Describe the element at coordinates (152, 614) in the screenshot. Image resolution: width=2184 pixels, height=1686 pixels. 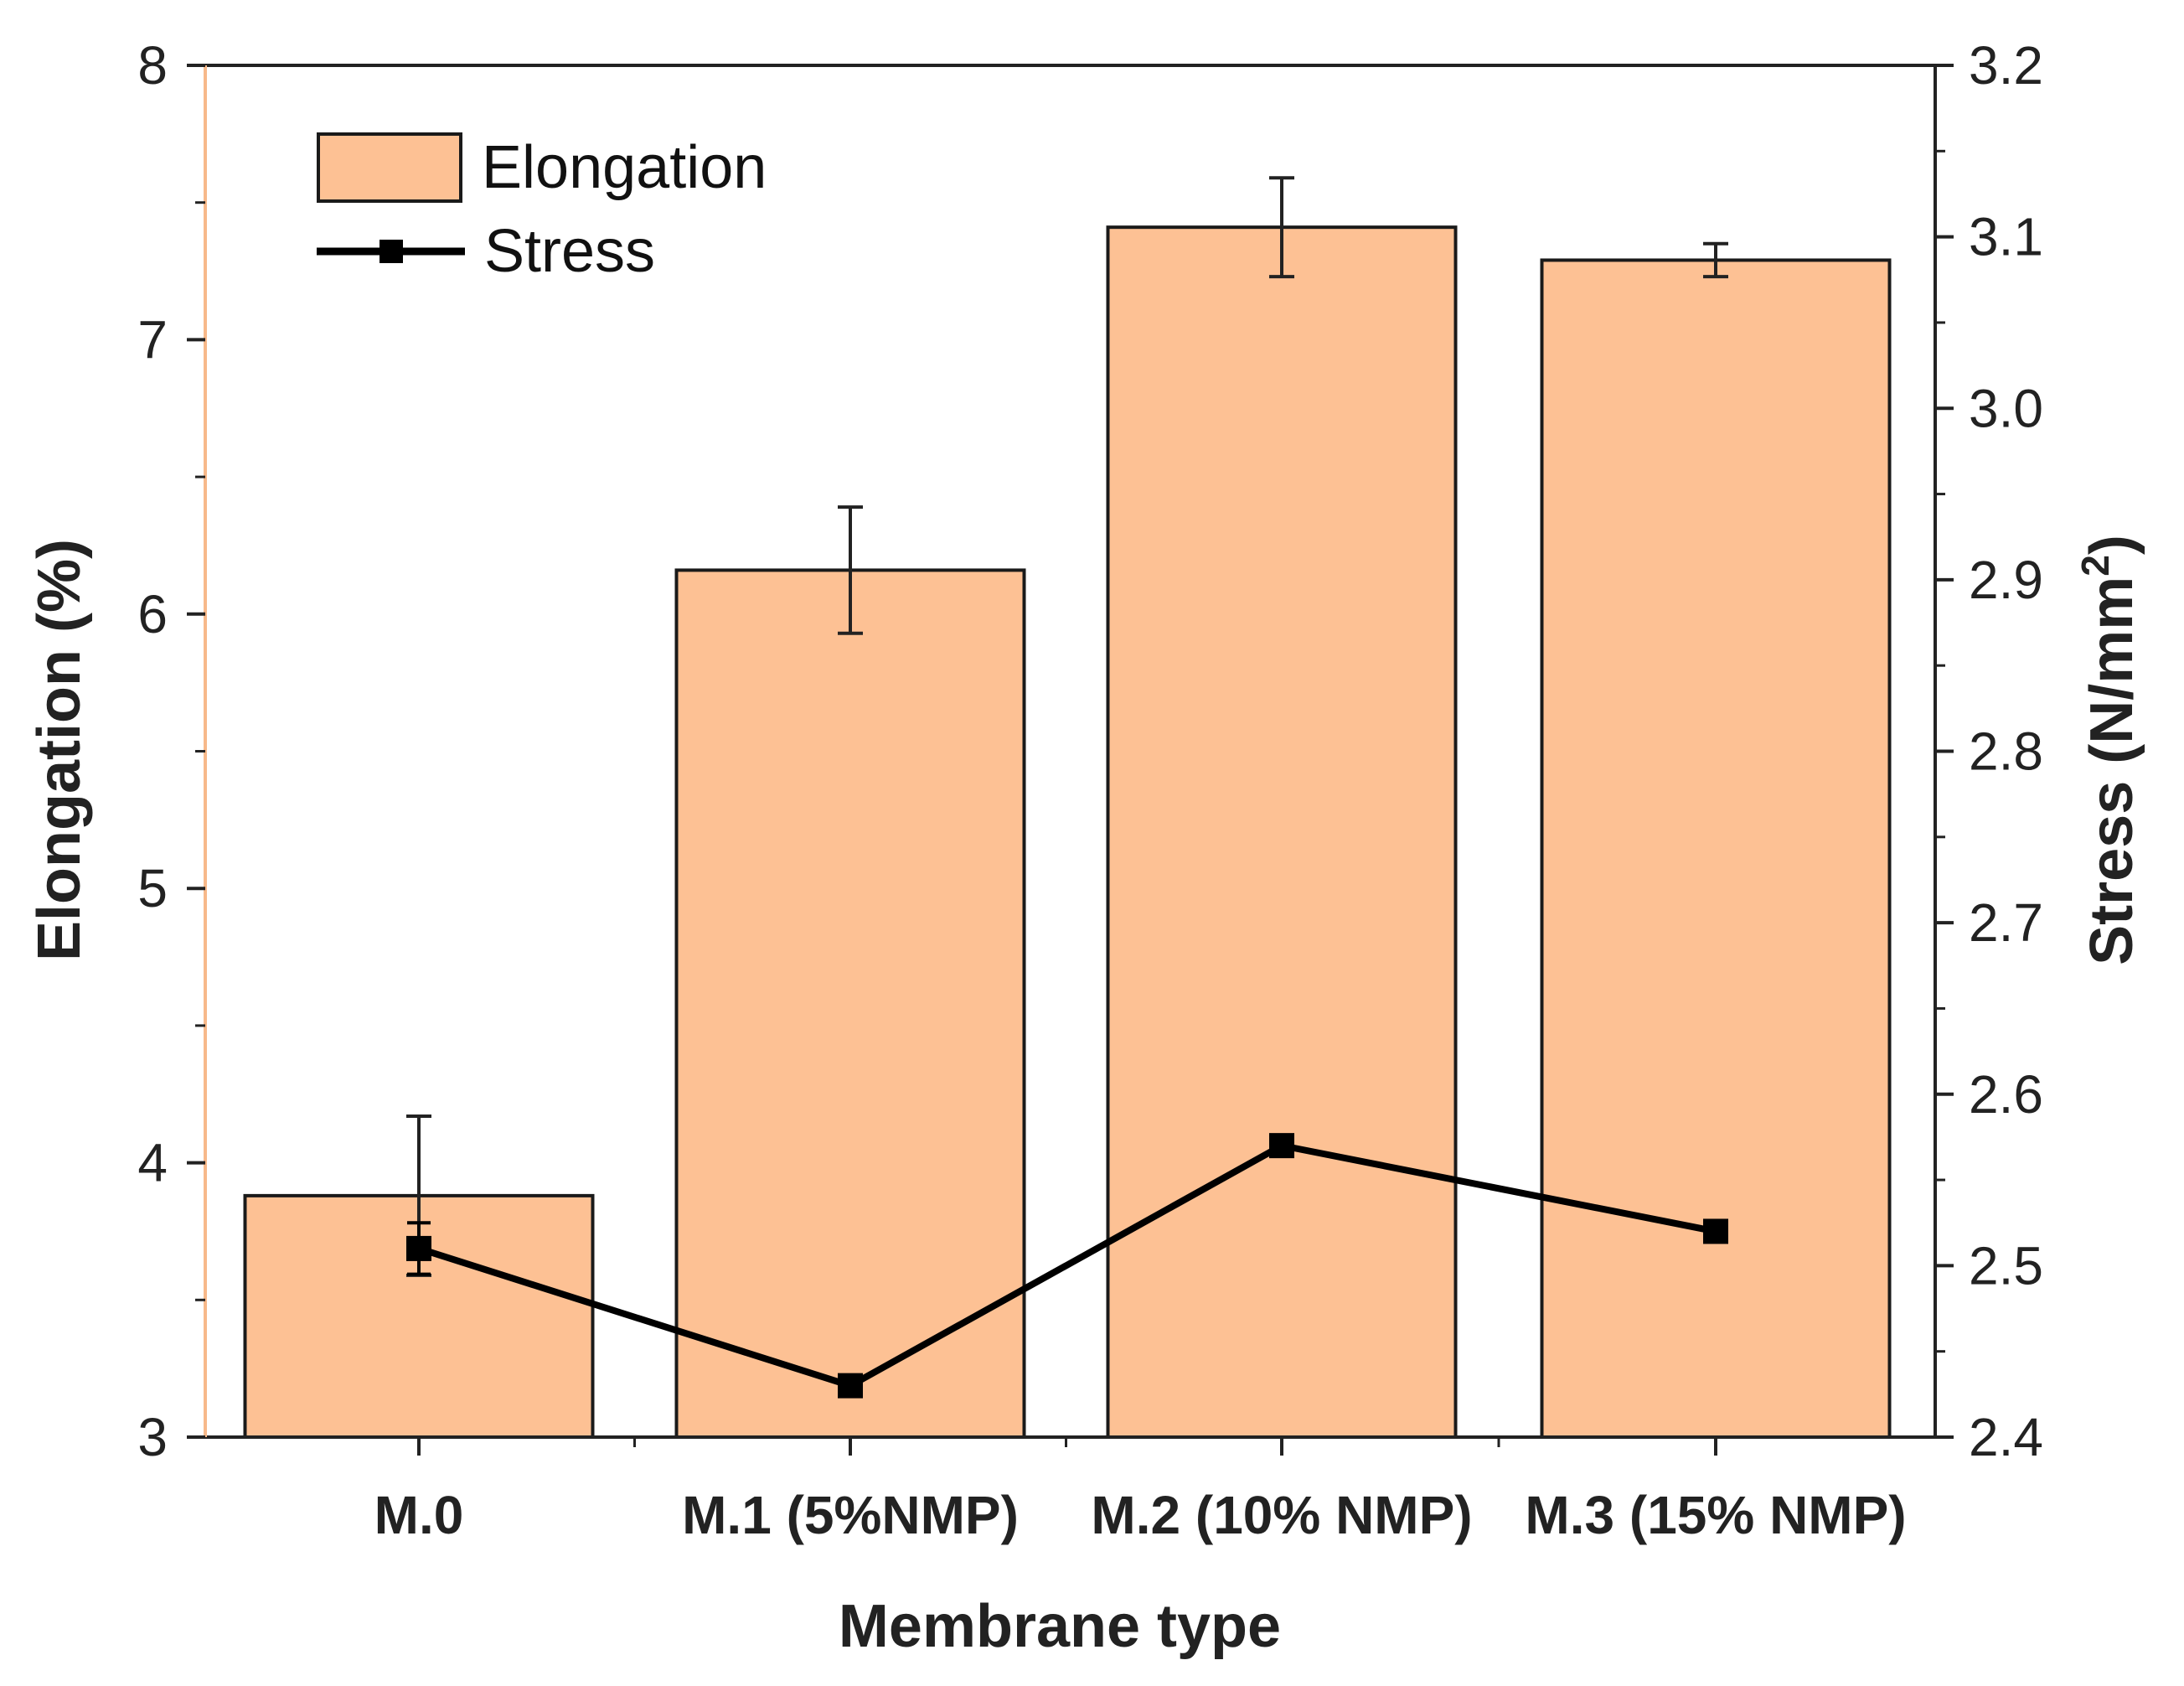
I see `left-tick-label: 6` at that location.